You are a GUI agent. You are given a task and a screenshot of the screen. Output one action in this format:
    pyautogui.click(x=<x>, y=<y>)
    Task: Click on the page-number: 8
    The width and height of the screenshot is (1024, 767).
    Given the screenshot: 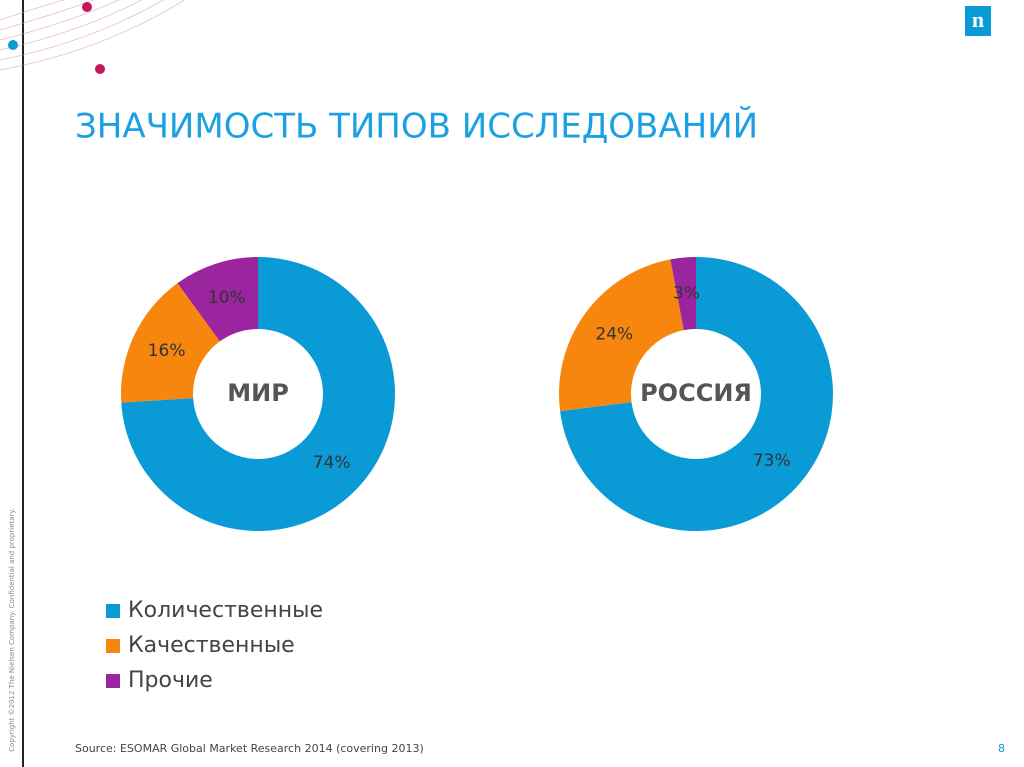 What is the action you would take?
    pyautogui.click(x=1001, y=748)
    